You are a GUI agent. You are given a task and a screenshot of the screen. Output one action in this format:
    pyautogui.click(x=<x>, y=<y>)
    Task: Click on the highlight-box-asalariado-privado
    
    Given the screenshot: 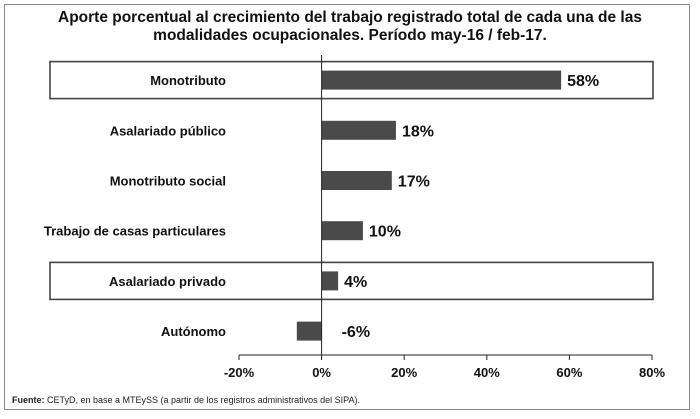 What is the action you would take?
    pyautogui.click(x=351, y=281)
    